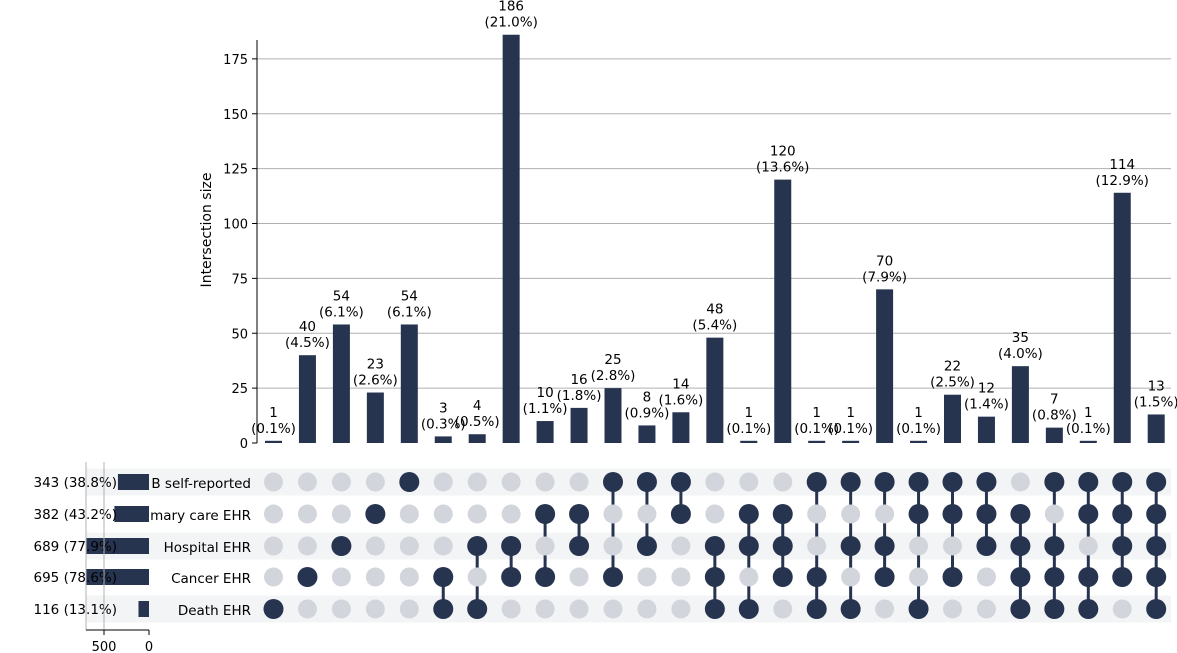 Image resolution: width=1177 pixels, height=653 pixels. What do you see at coordinates (307, 343) in the screenshot?
I see `bar-percent-label: (4.5%)` at bounding box center [307, 343].